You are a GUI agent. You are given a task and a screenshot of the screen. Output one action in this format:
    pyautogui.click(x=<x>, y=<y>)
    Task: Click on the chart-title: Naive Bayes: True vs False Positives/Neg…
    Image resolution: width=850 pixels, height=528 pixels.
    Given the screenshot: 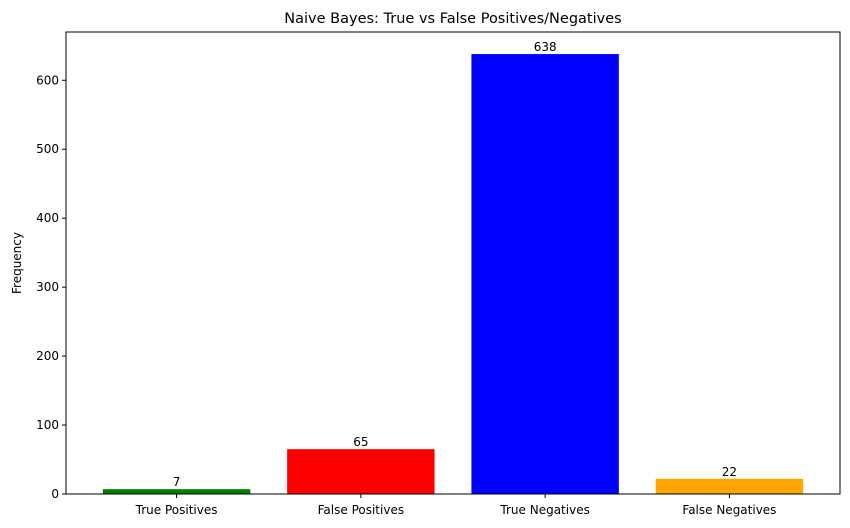 What is the action you would take?
    pyautogui.click(x=452, y=19)
    